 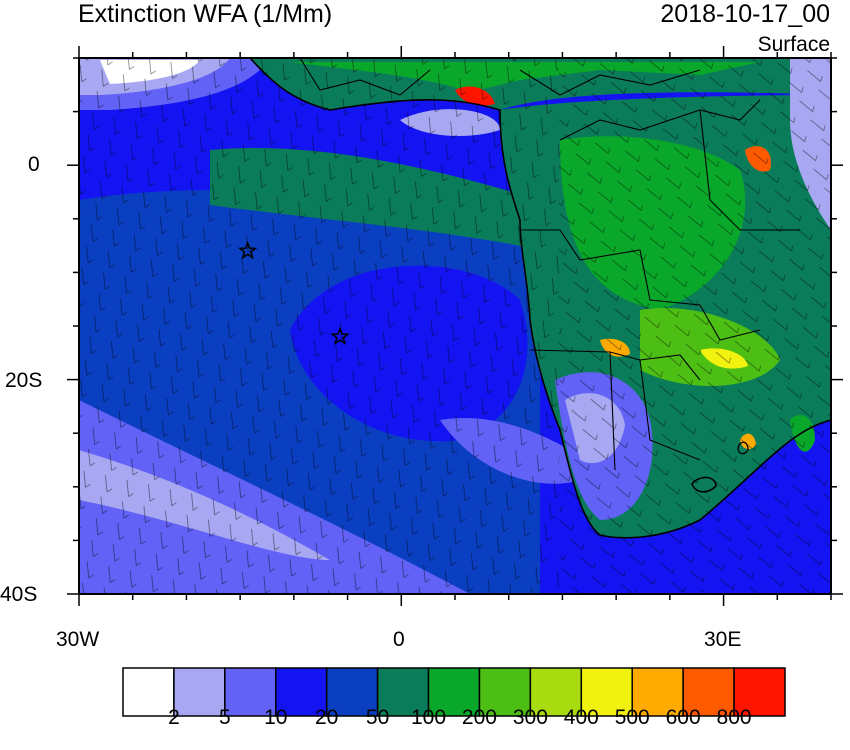 I want to click on colorbar-label: 5, so click(x=225, y=717).